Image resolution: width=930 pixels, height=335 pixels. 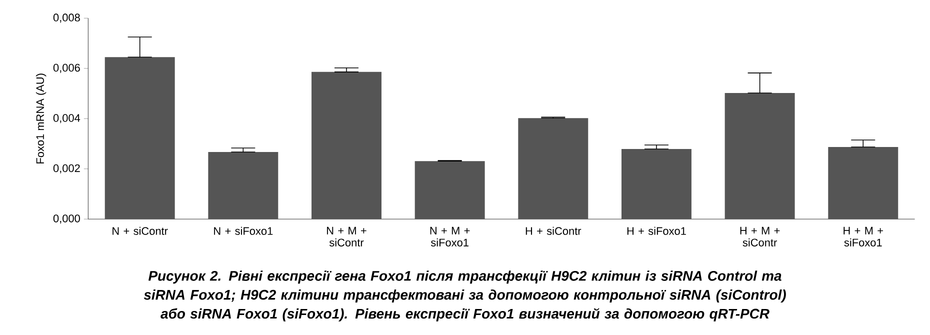 I want to click on x-tick-label: H + siContr, so click(x=554, y=230).